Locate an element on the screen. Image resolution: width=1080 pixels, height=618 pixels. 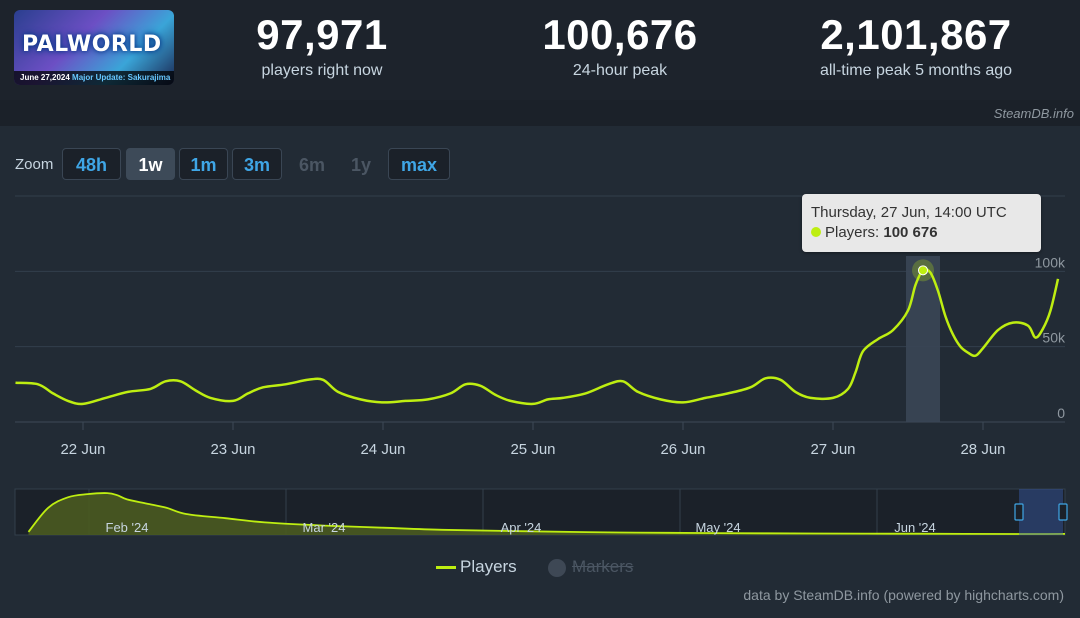
x-tick-label: 25 Jun is located at coordinates (532, 449).